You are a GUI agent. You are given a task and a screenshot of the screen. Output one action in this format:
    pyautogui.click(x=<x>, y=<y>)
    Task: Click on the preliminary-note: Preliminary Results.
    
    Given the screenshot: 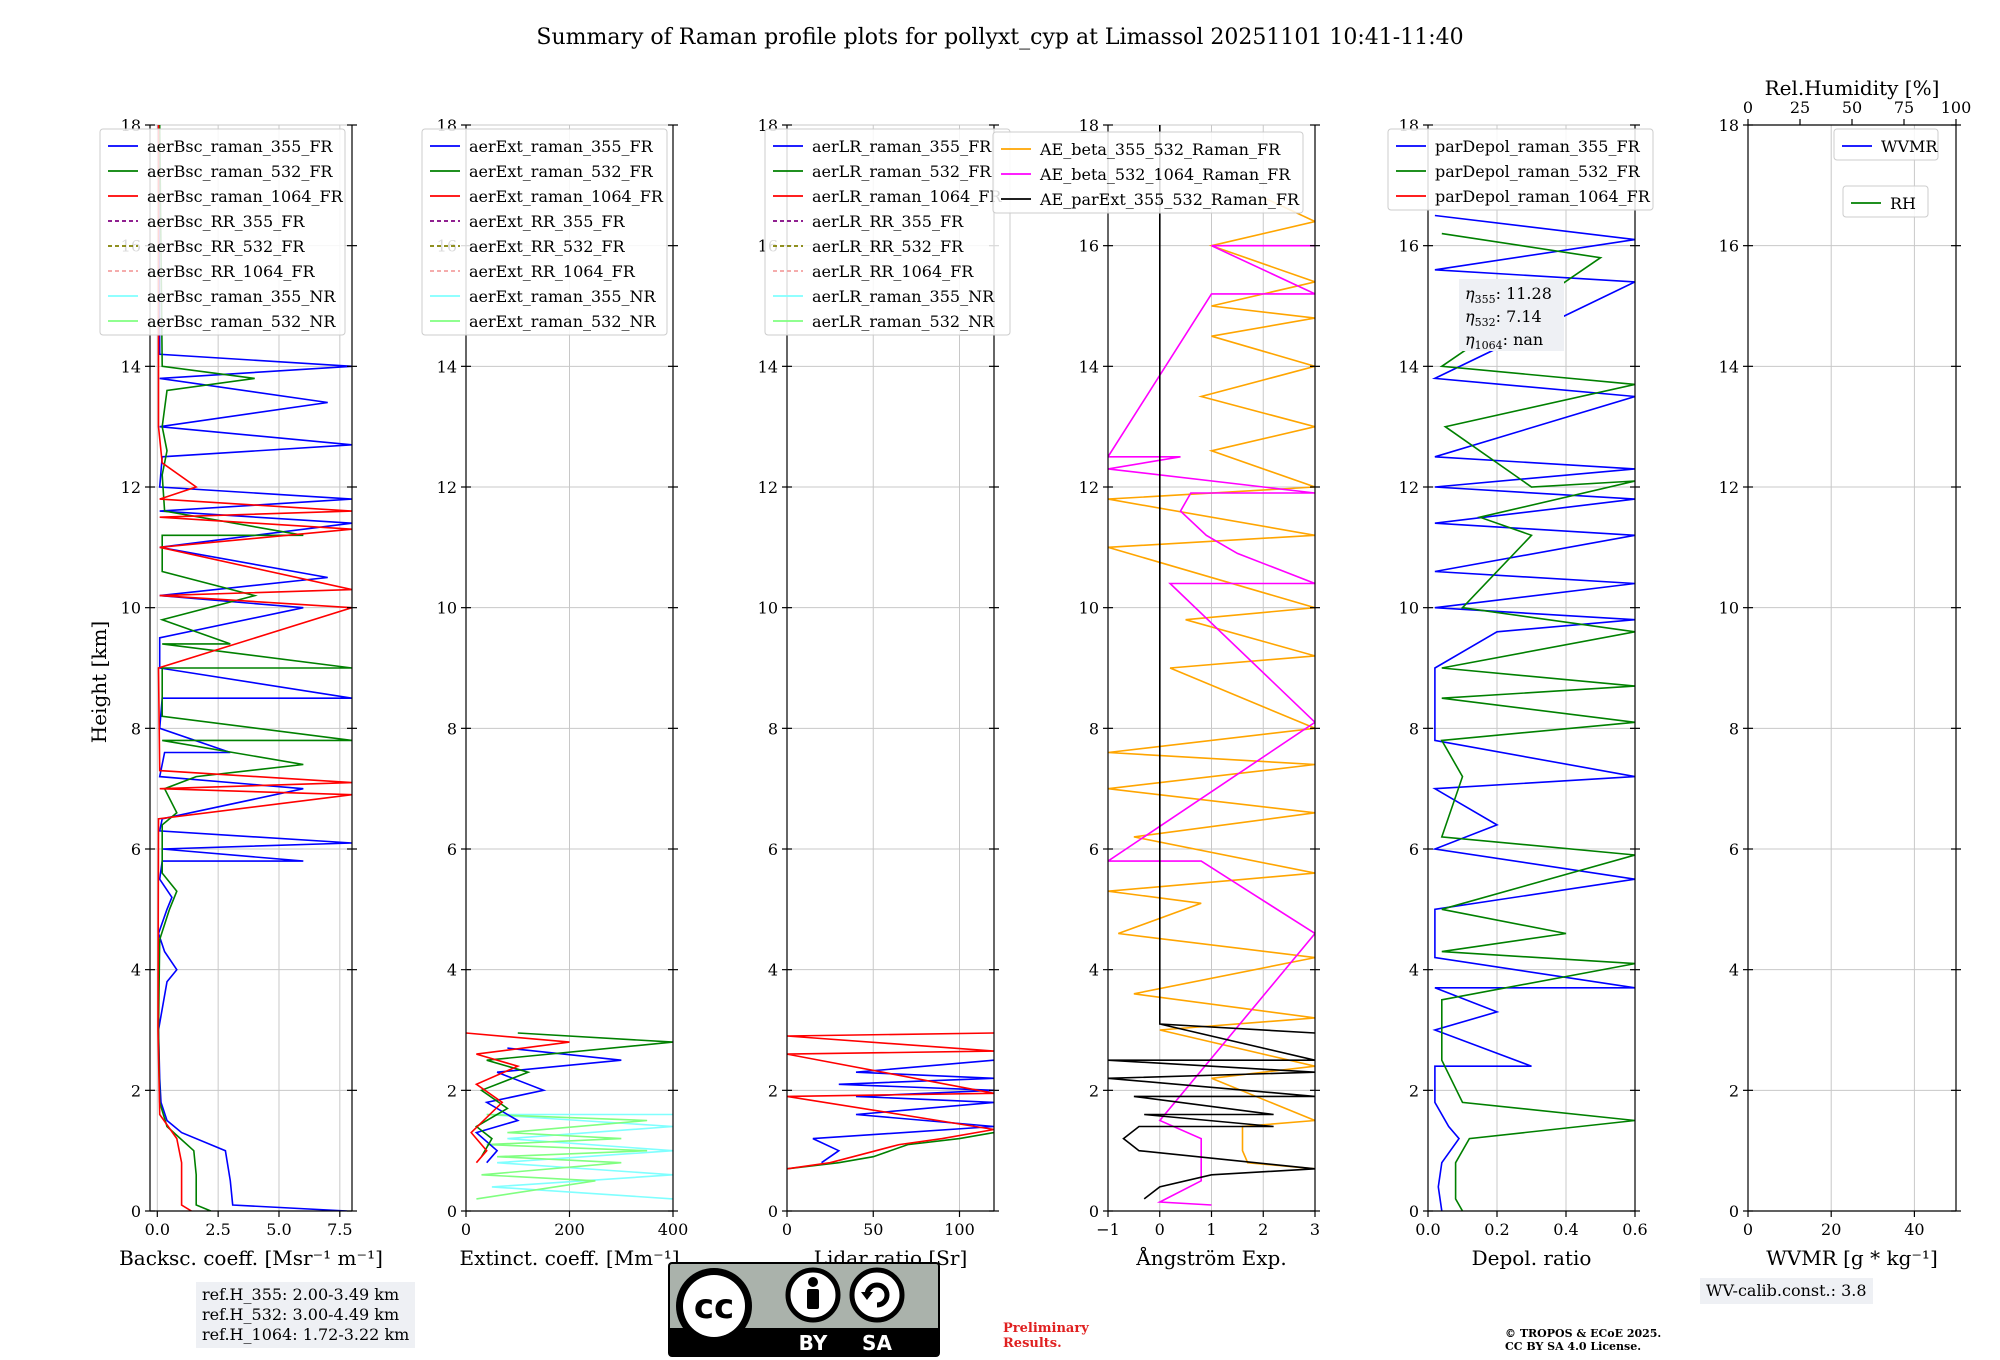 What is the action you would take?
    pyautogui.click(x=1046, y=1336)
    